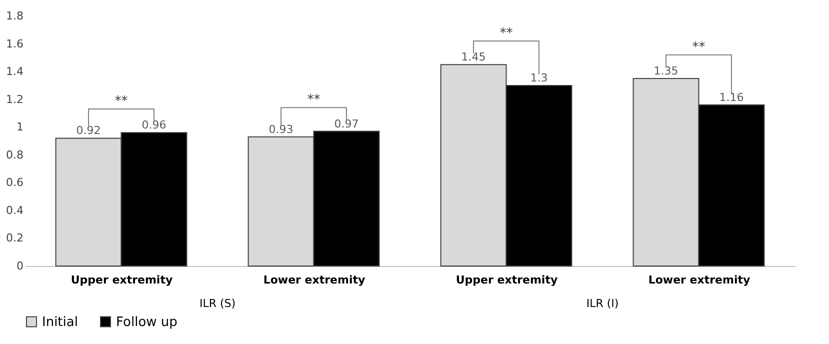 The image size is (829, 344). What do you see at coordinates (602, 303) in the screenshot?
I see `text: ILR (I)` at bounding box center [602, 303].